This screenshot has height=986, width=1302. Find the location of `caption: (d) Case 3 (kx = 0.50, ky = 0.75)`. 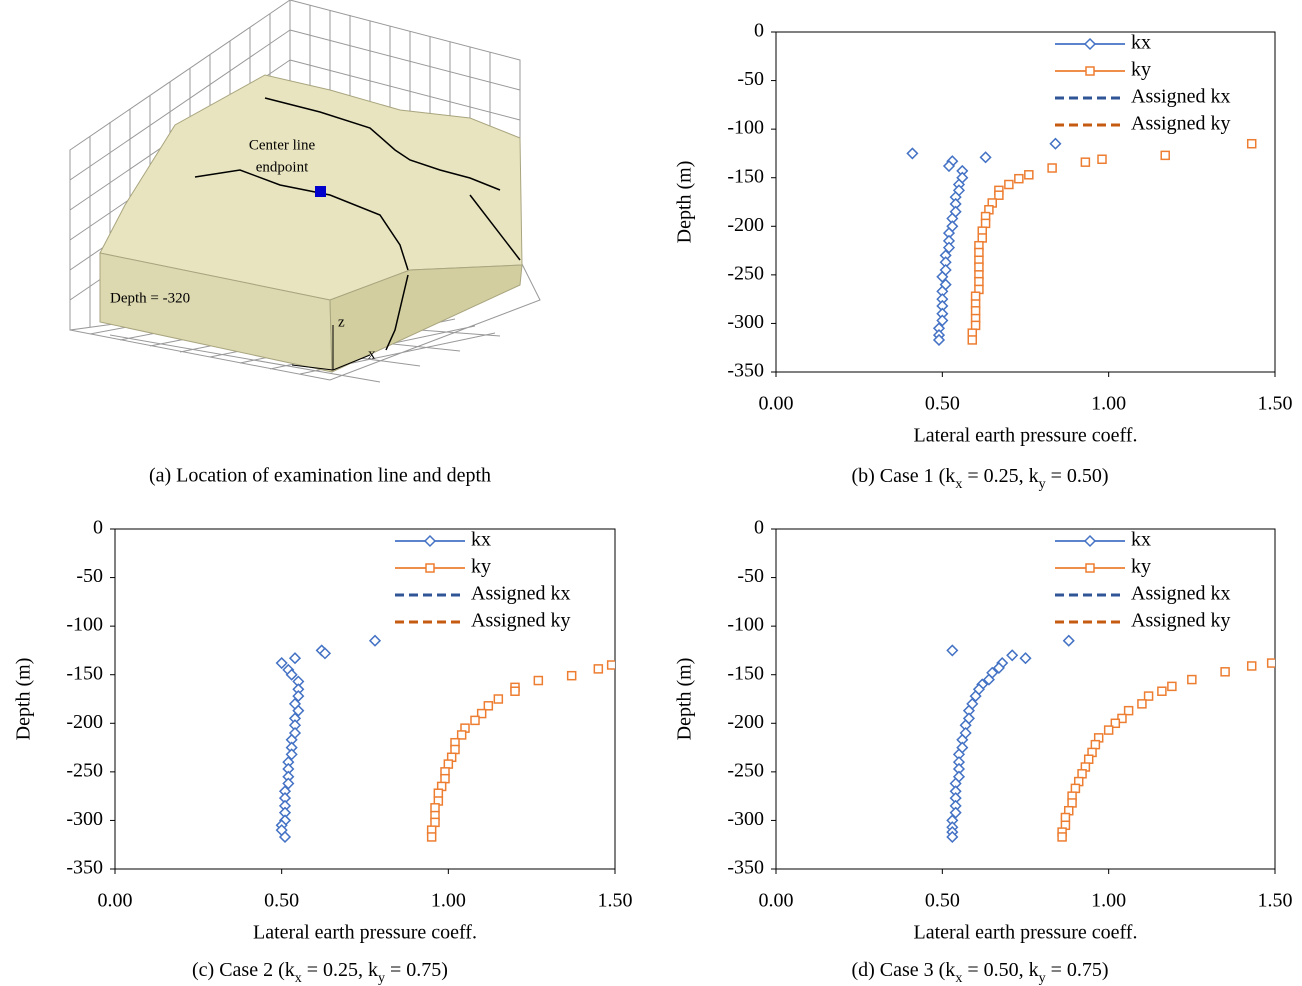

caption: (d) Case 3 (kx = 0.50, ky = 0.75) is located at coordinates (979, 972).